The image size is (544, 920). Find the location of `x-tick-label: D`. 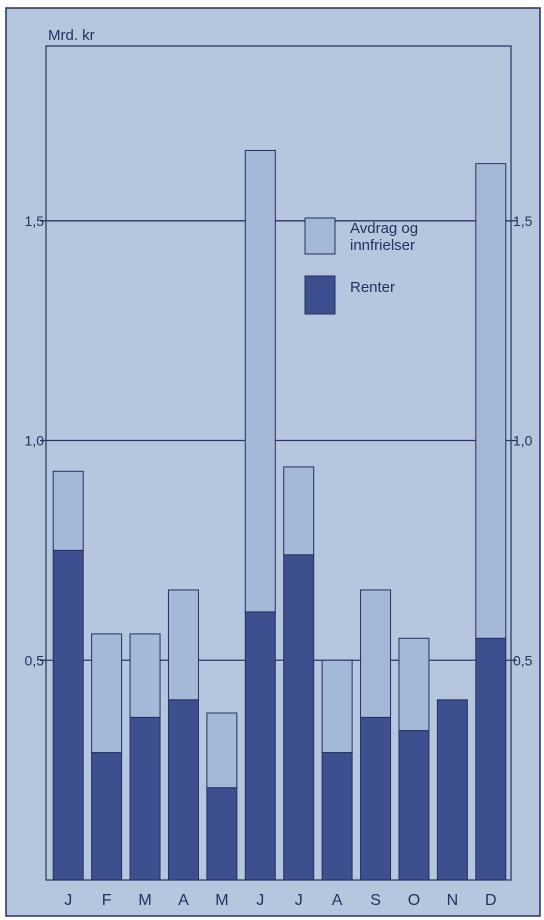

x-tick-label: D is located at coordinates (491, 900).